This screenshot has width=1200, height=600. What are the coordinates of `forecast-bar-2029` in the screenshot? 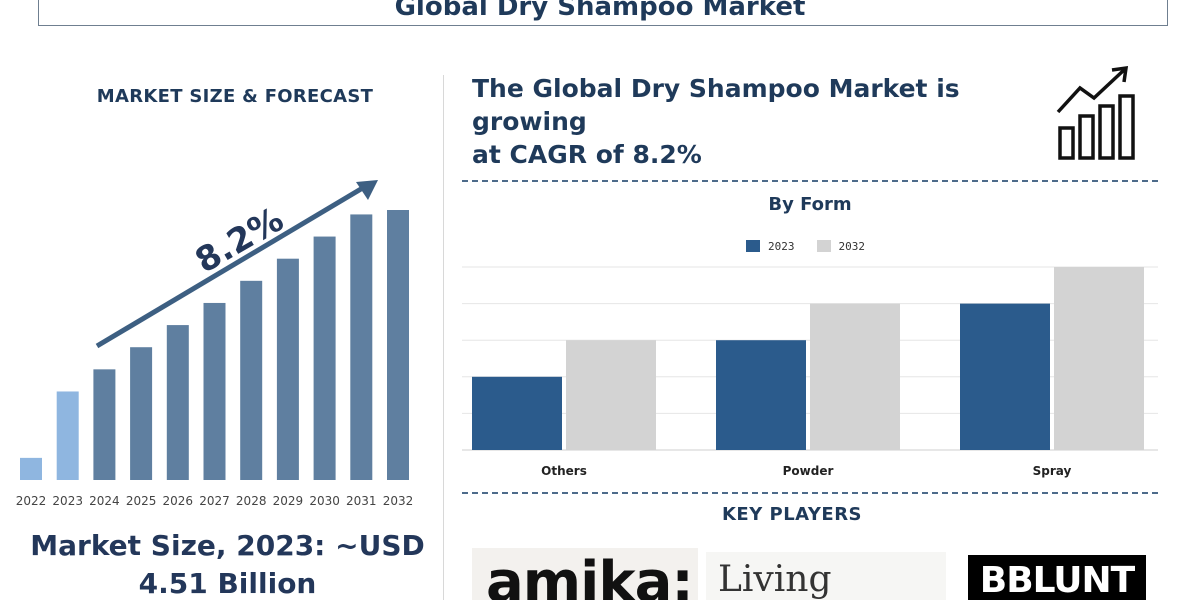 It's located at (287, 369).